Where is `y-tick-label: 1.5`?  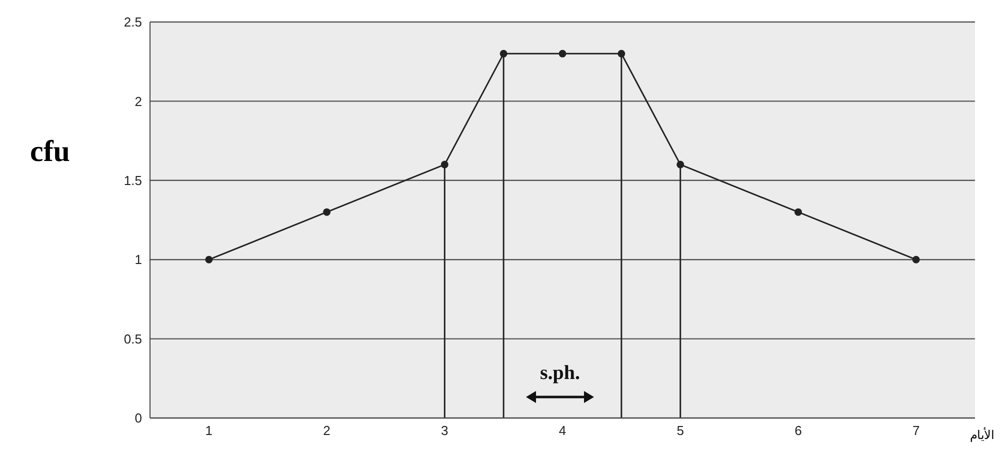 y-tick-label: 1.5 is located at coordinates (133, 180).